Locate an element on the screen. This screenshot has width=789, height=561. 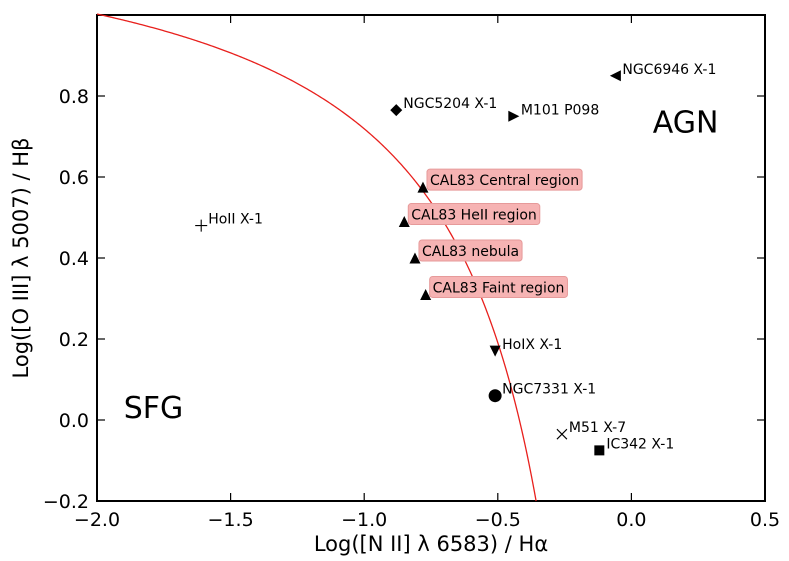
x-tick-label: 0.0 is located at coordinates (631, 520).